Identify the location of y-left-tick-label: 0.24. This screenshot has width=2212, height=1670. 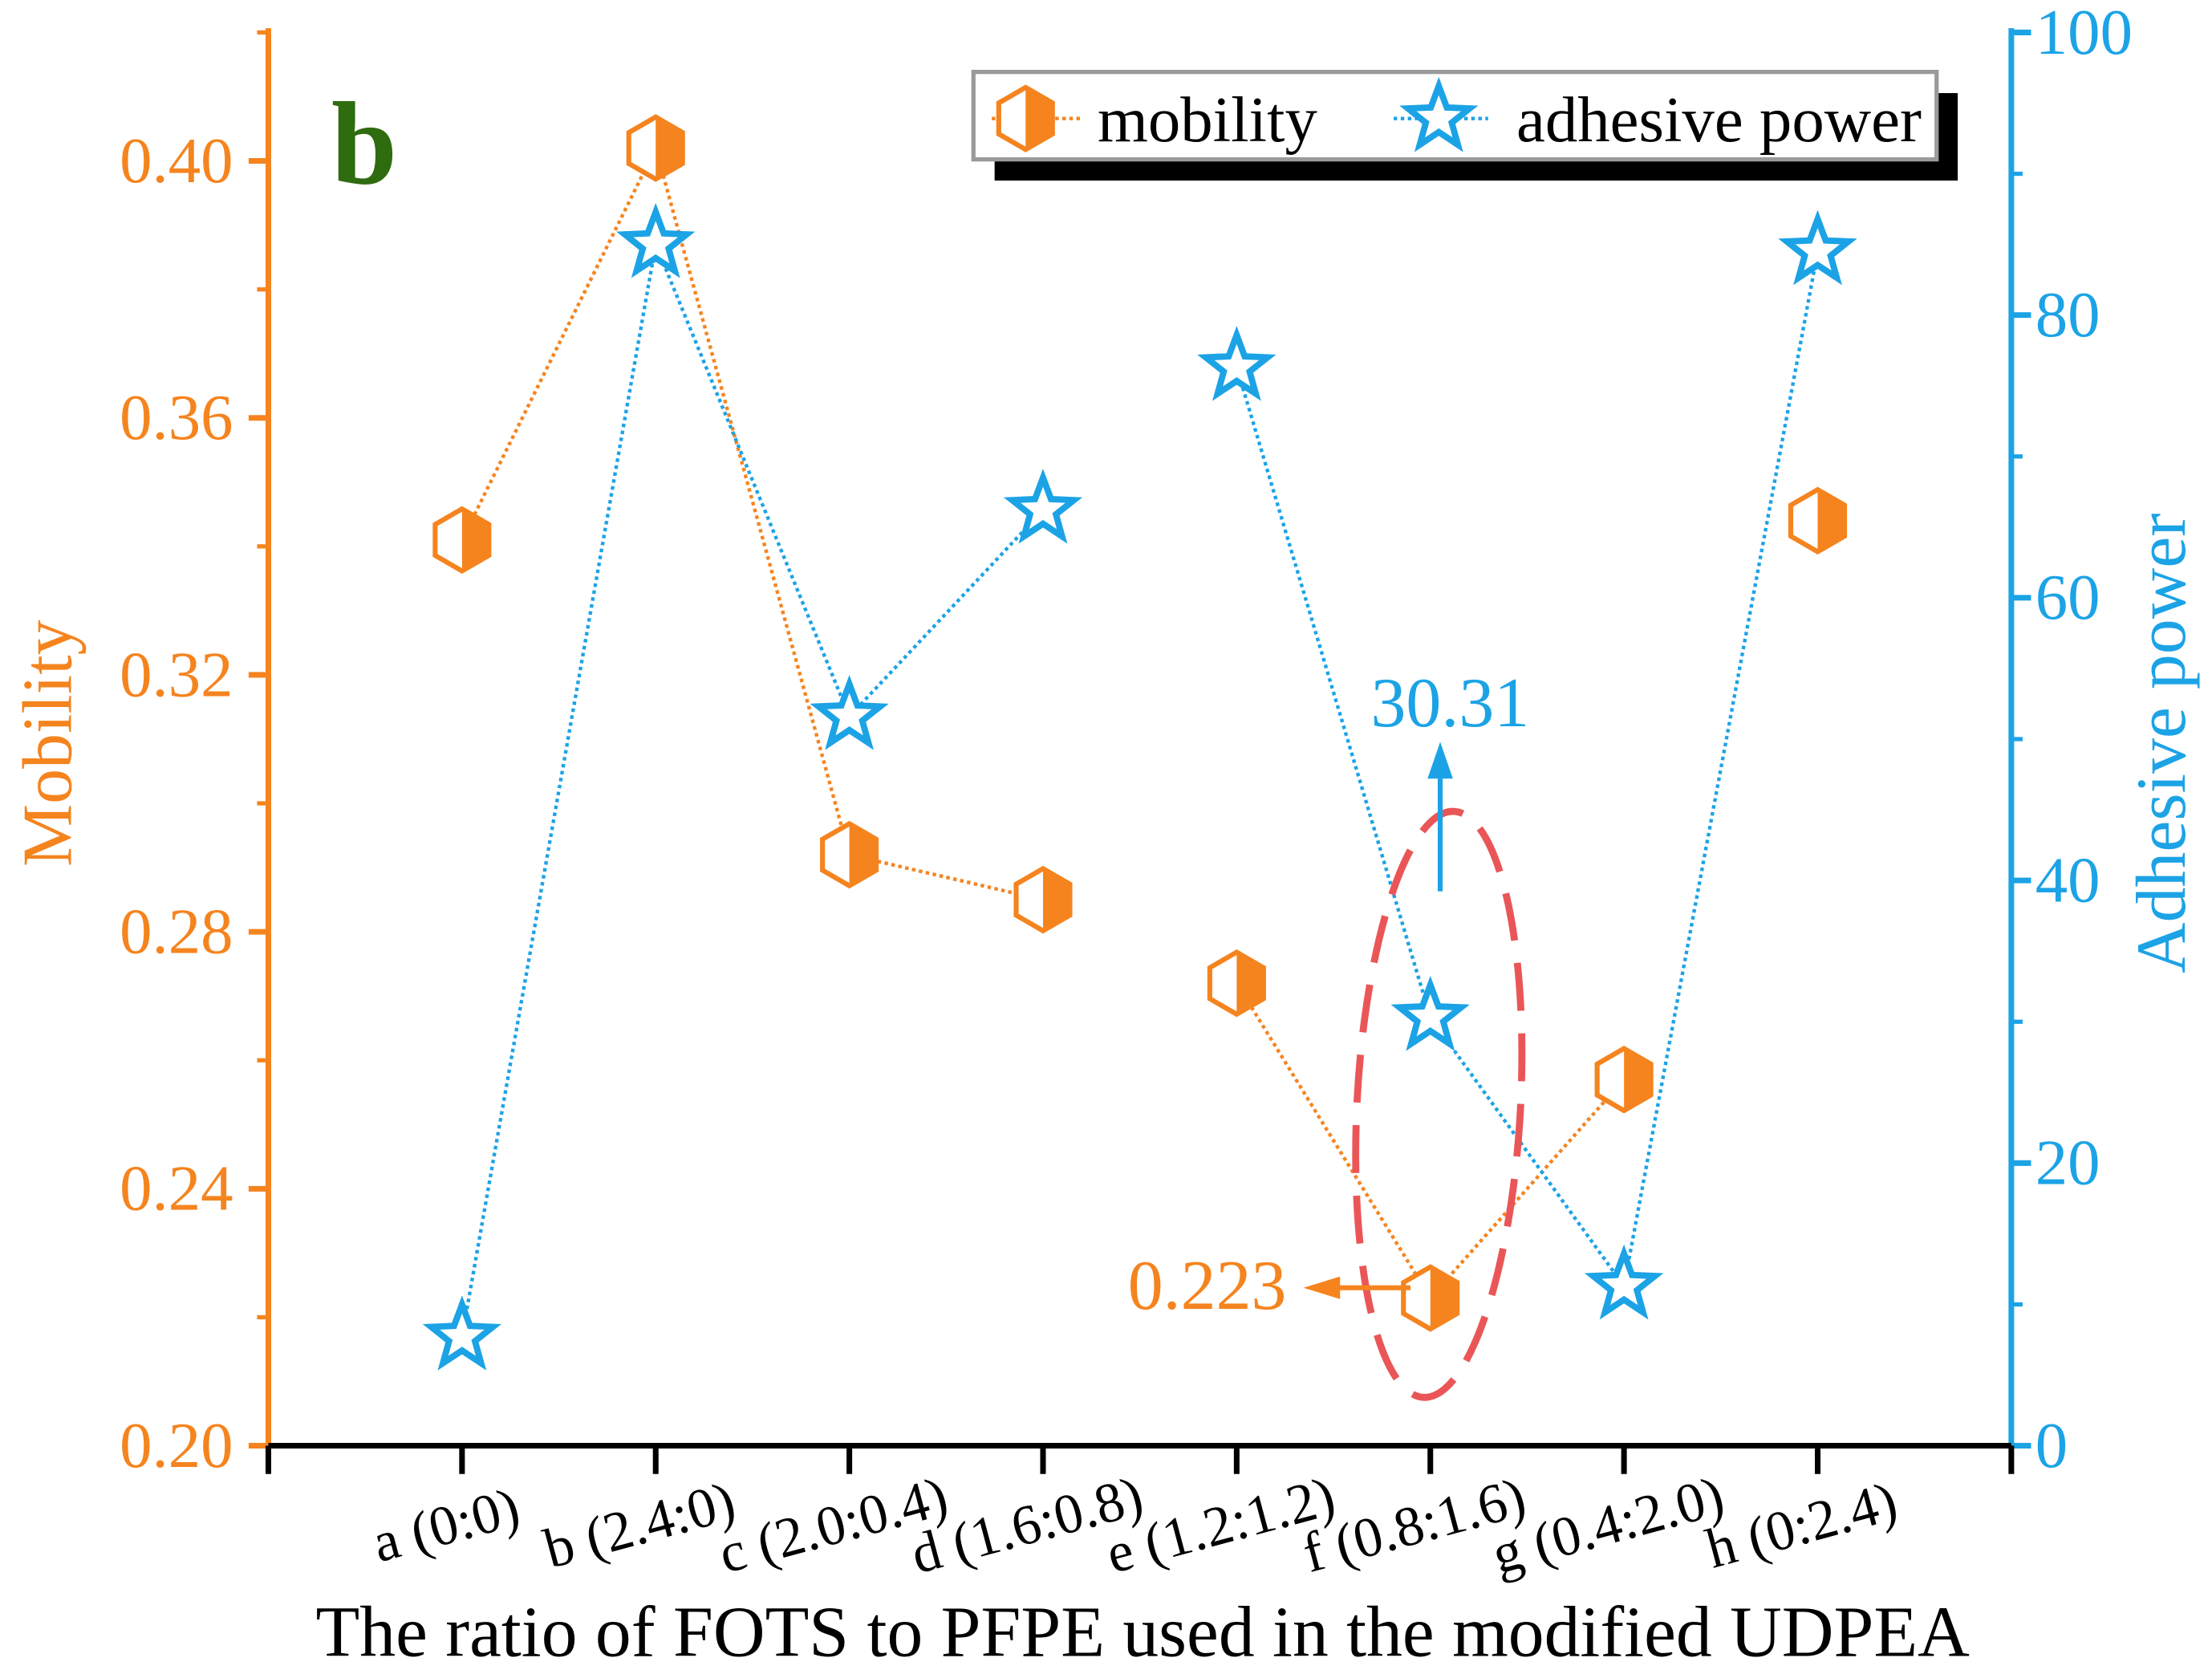
(176, 1189).